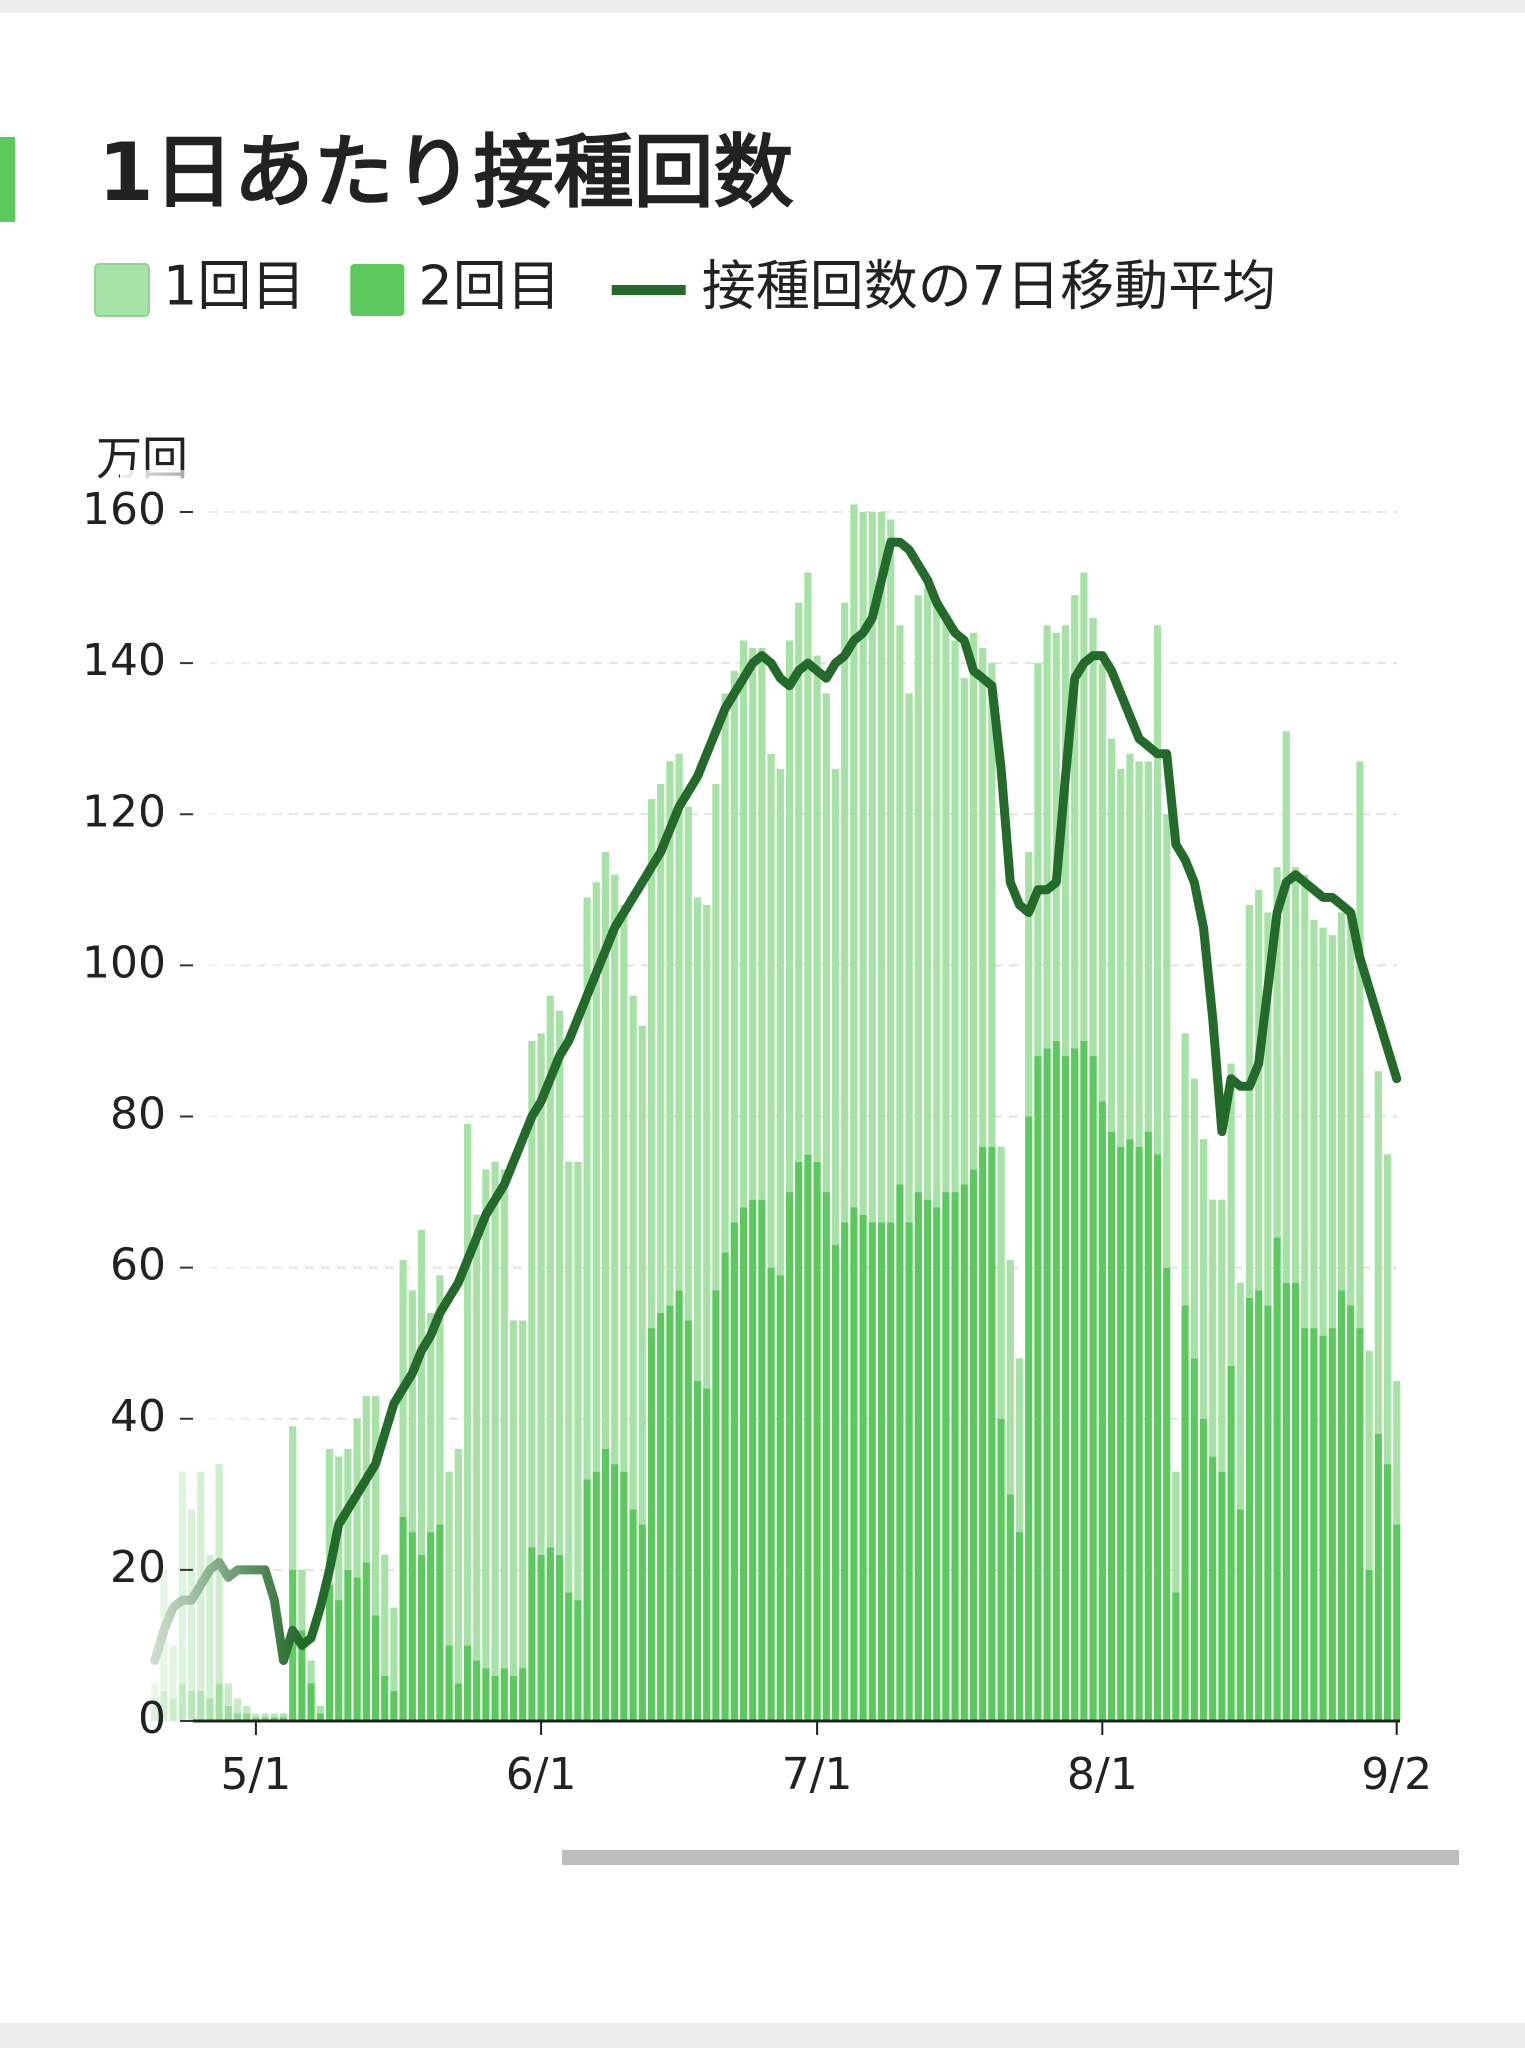 The width and height of the screenshot is (1525, 2048). Describe the element at coordinates (152, 1718) in the screenshot. I see `y-tick-label: 0` at that location.